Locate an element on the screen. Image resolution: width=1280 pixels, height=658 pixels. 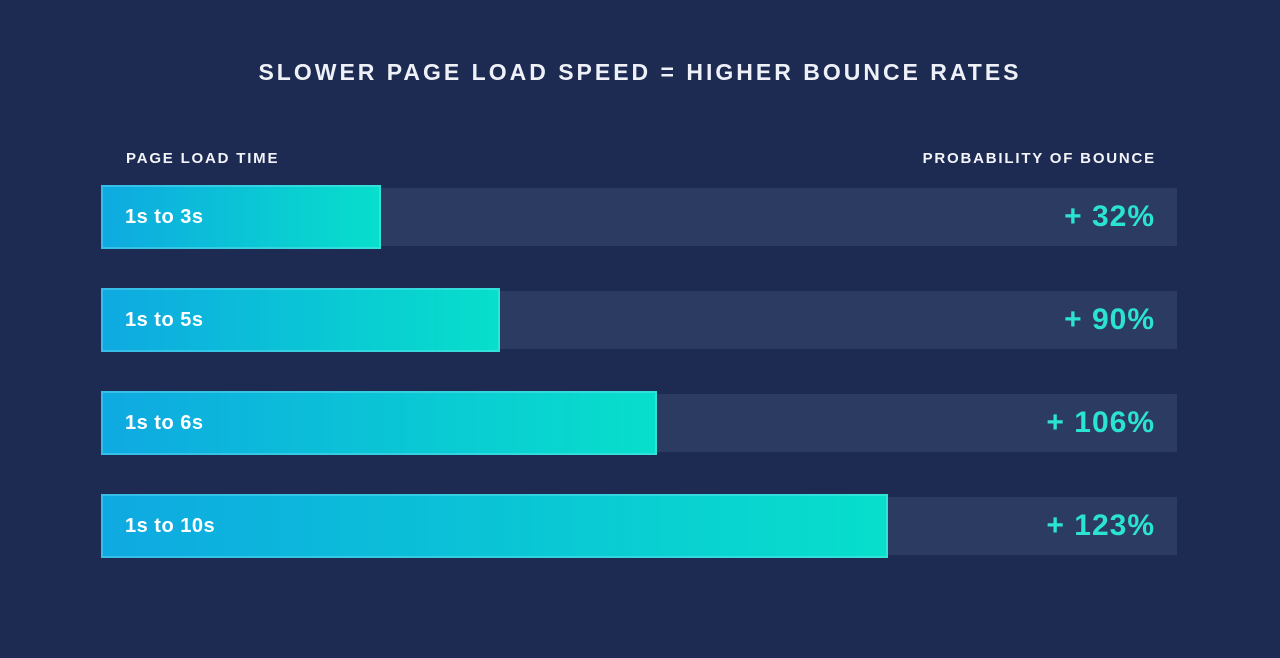
bar-row: 1s to 3s + 32% is located at coordinates (639, 217).